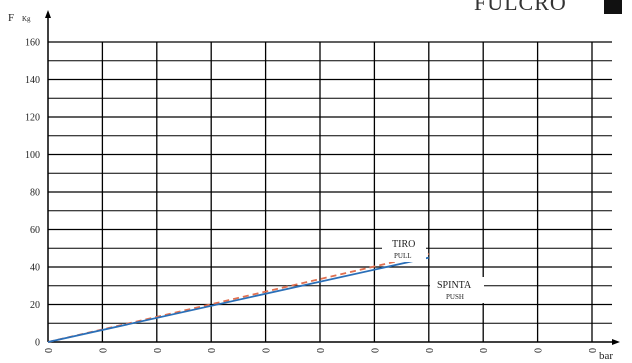  Describe the element at coordinates (520, 7) in the screenshot. I see `brand-title: FULCRO` at that location.